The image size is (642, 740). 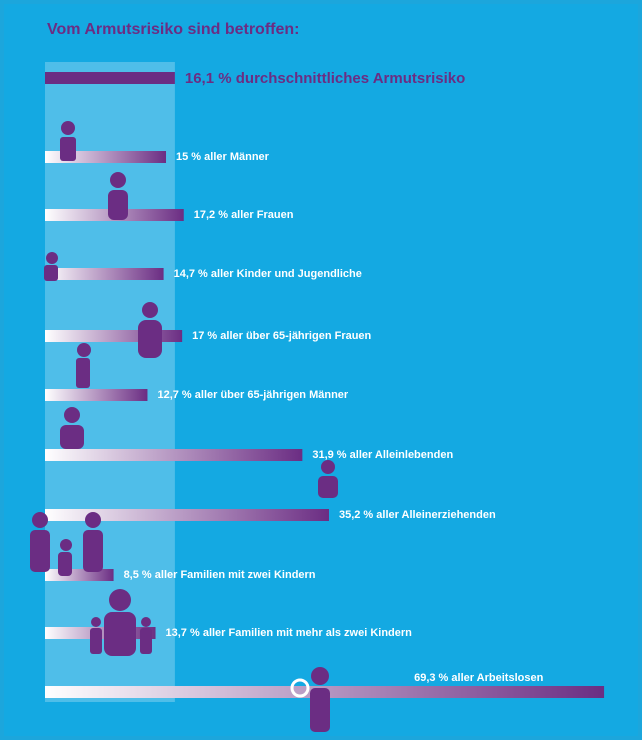 I want to click on bar-label: 14,7 % aller Kinder und Jugendliche, so click(x=268, y=274).